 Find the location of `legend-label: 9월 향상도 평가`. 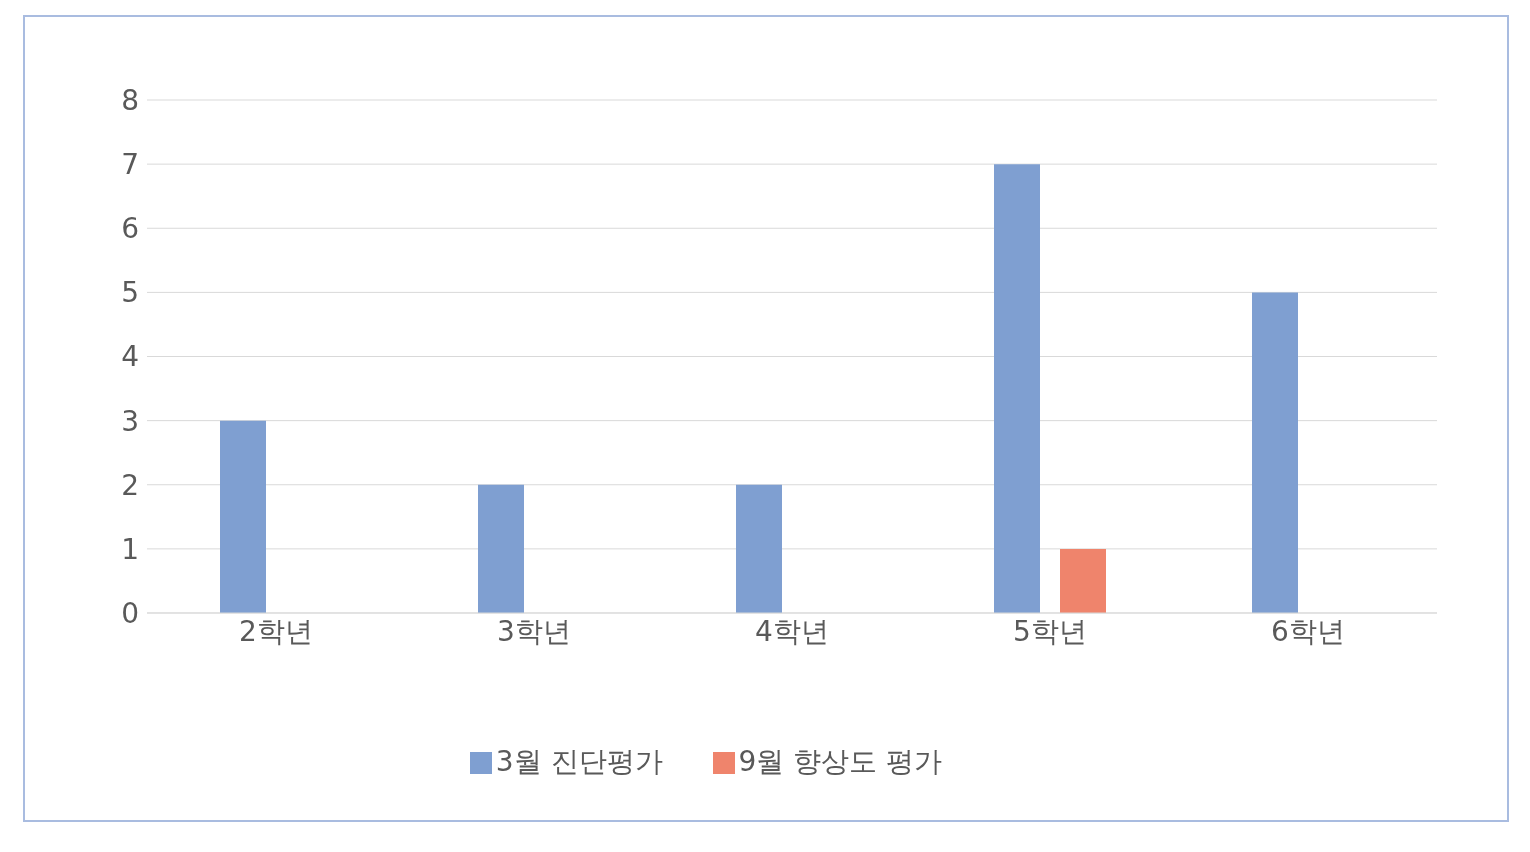

legend-label: 9월 향상도 평가 is located at coordinates (840, 761).